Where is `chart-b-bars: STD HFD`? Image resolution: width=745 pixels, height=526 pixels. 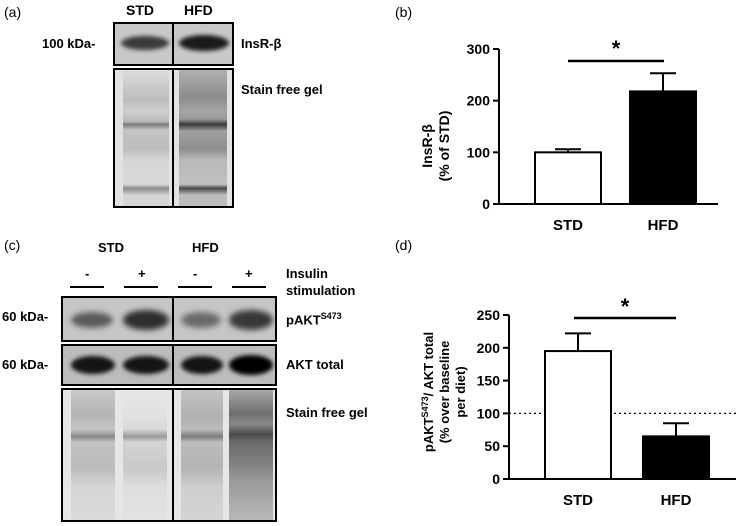
chart-b-bars: STD HFD is located at coordinates (615, 153).